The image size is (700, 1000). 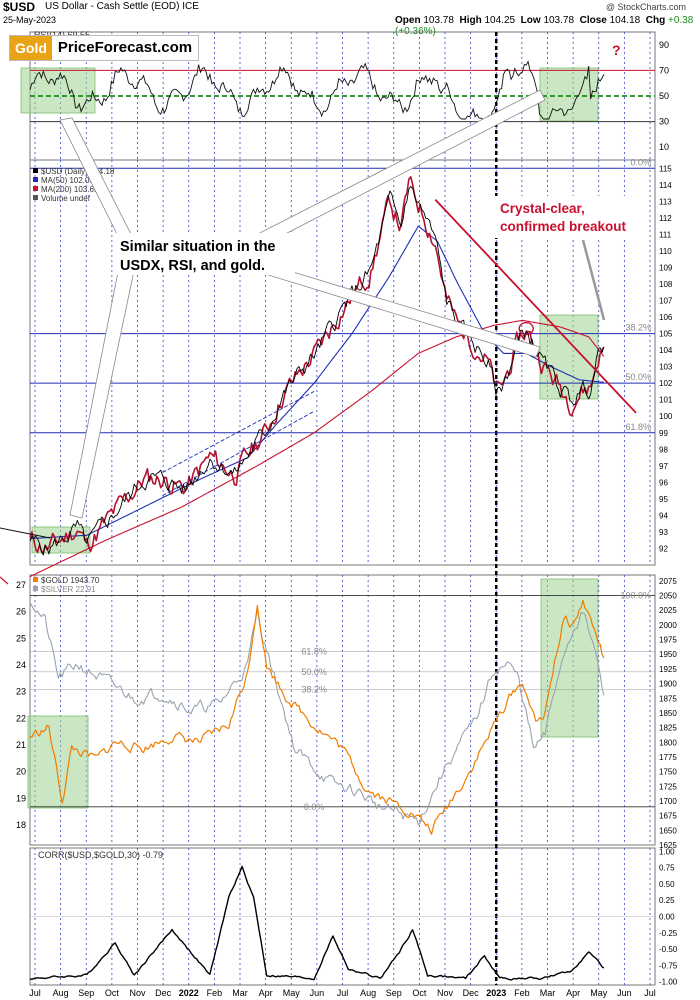 What do you see at coordinates (668, 816) in the screenshot?
I see `gold-y-tick: 1675` at bounding box center [668, 816].